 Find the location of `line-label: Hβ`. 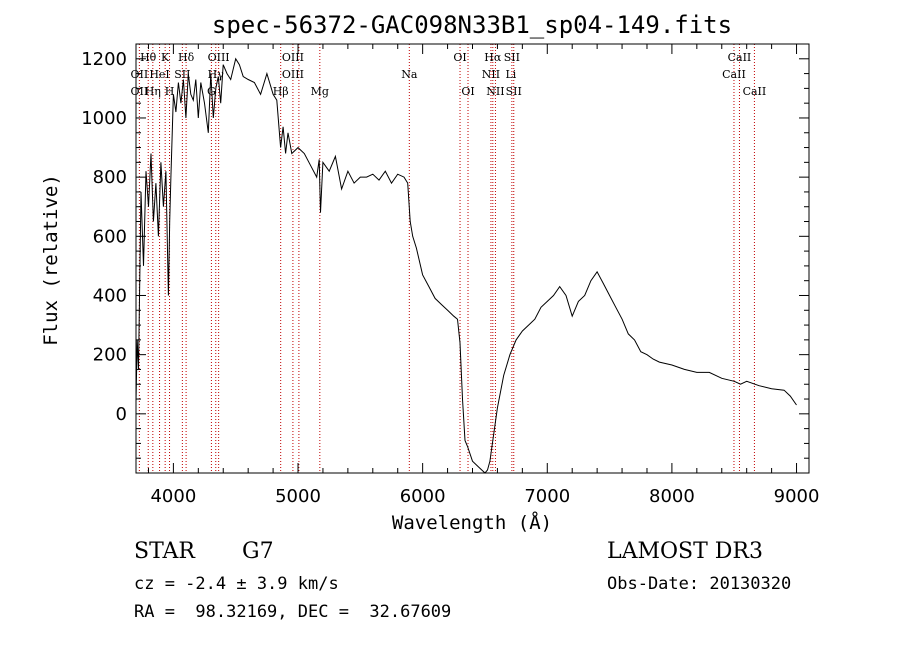

line-label: Hβ is located at coordinates (281, 91).